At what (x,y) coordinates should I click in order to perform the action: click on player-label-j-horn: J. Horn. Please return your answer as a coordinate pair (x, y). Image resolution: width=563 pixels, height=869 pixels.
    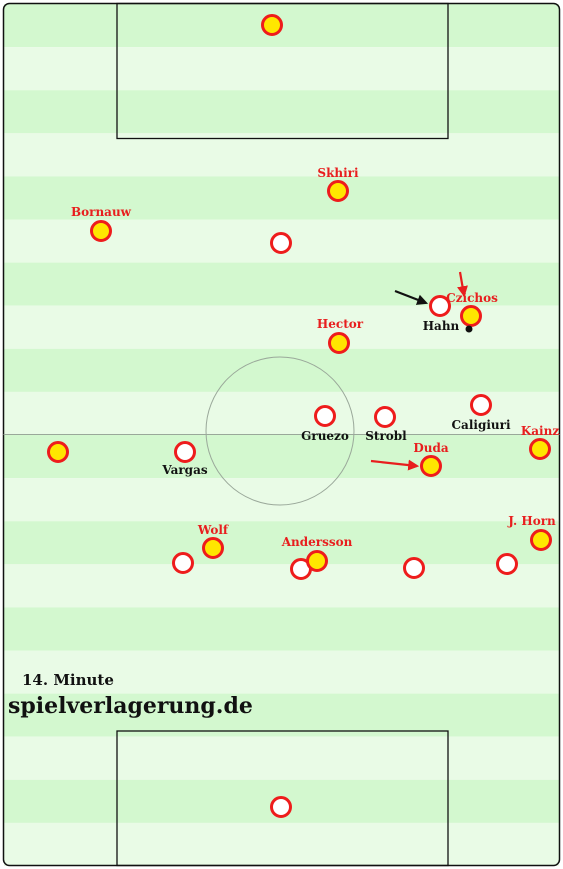
    Looking at the image, I should click on (531, 521).